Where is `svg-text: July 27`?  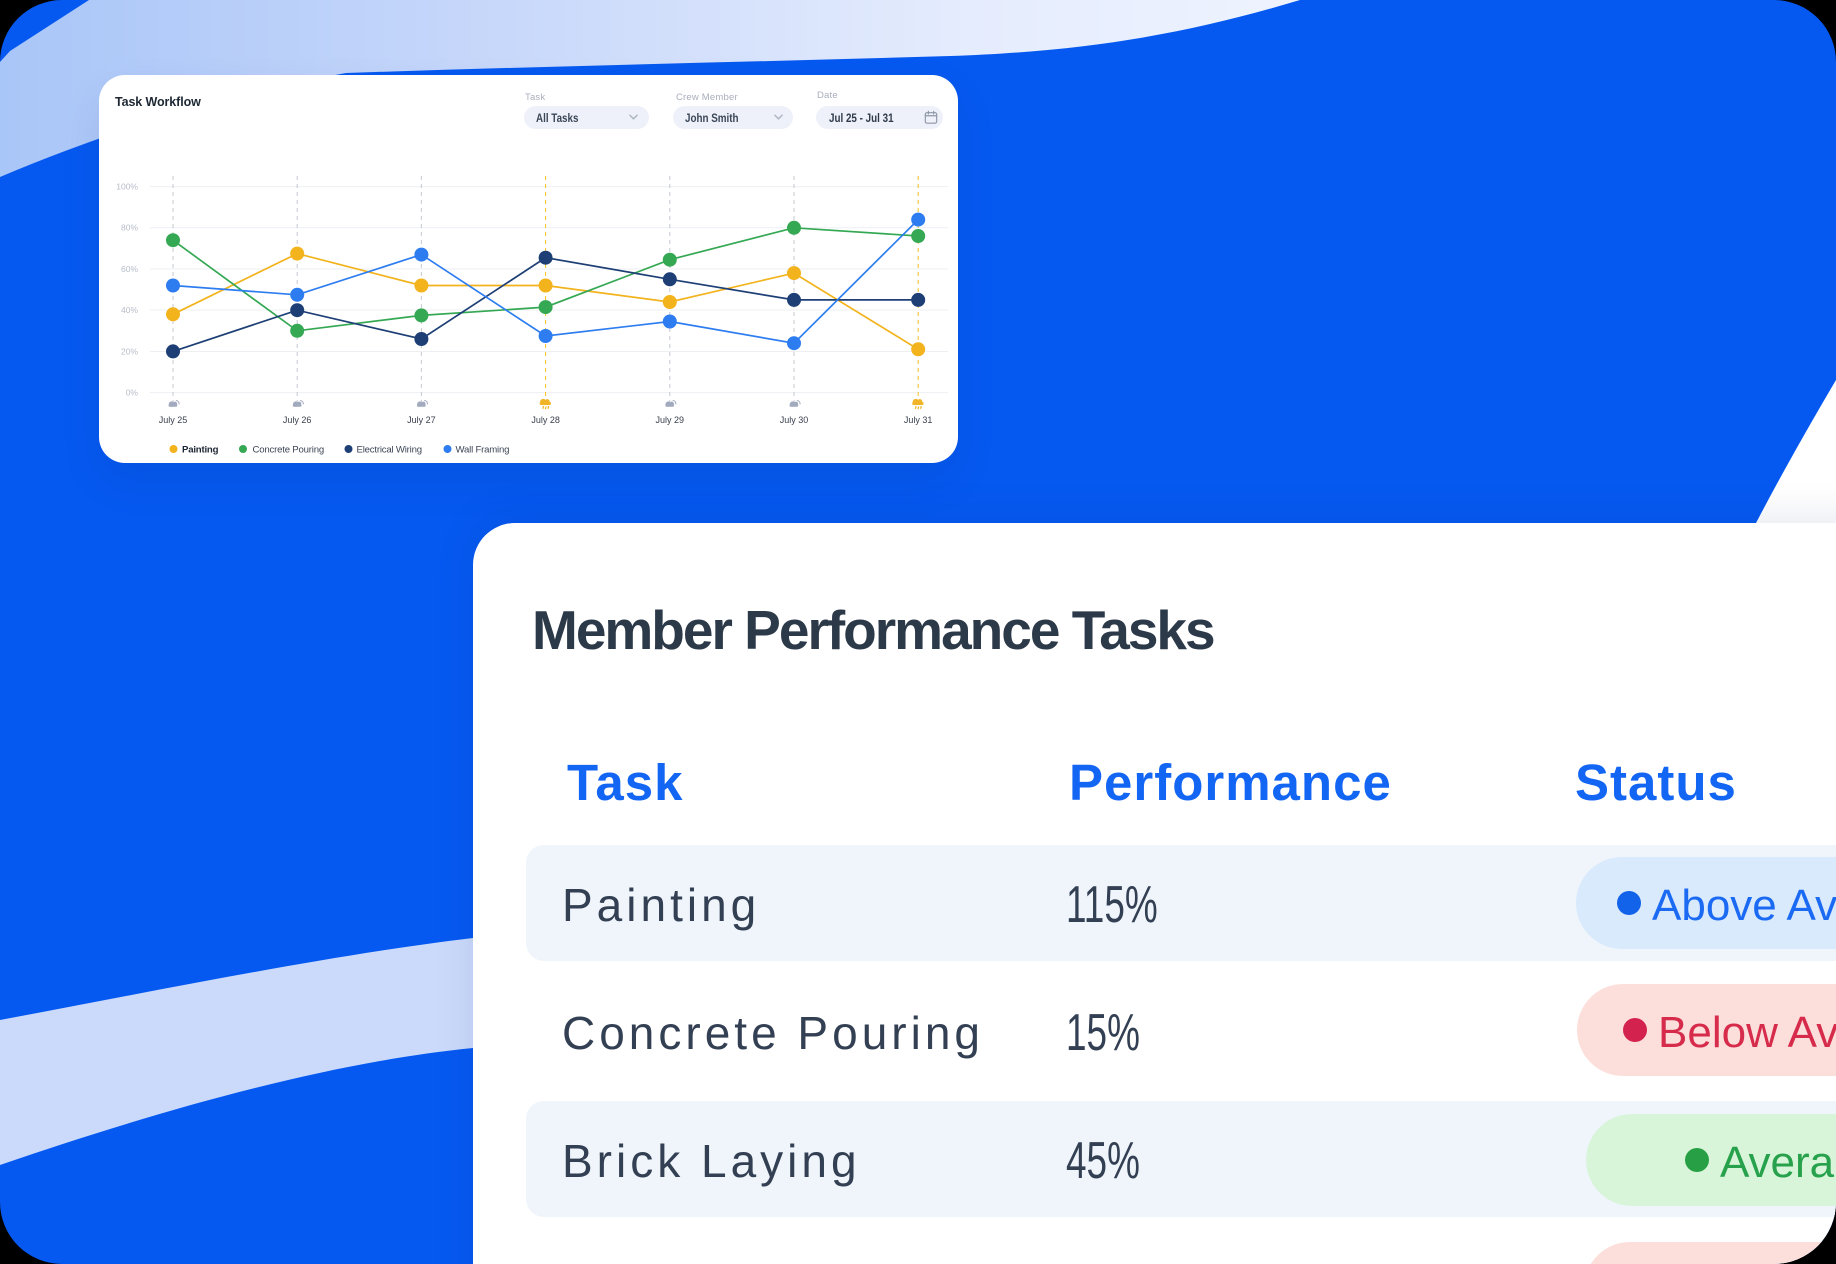 svg-text: July 27 is located at coordinates (421, 420).